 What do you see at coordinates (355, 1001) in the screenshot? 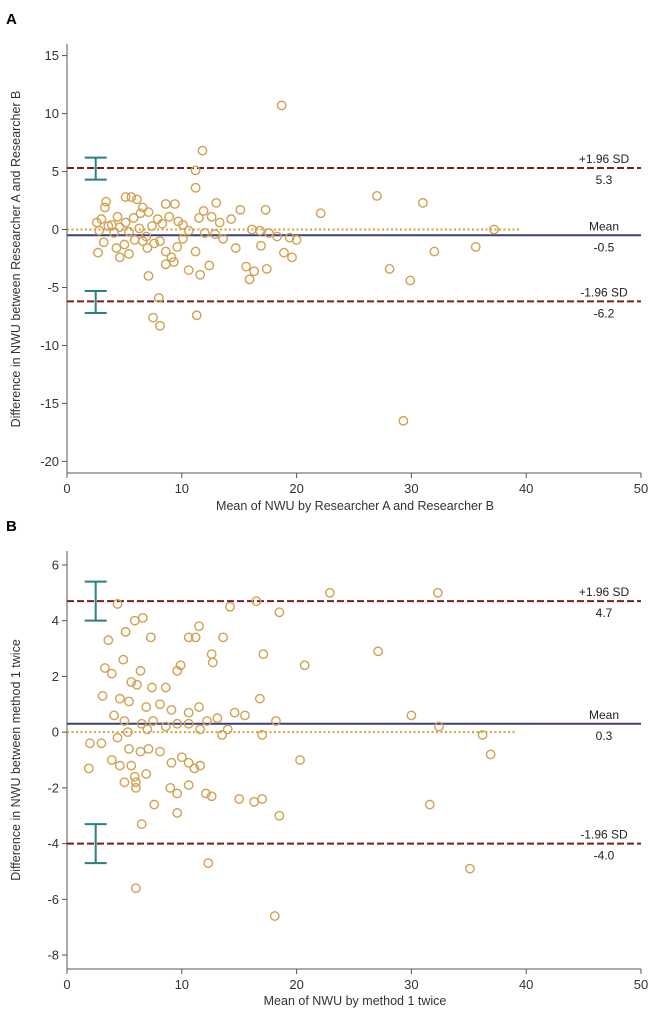
I see `x-axis-label: Mean of NWU by method 1 twice` at bounding box center [355, 1001].